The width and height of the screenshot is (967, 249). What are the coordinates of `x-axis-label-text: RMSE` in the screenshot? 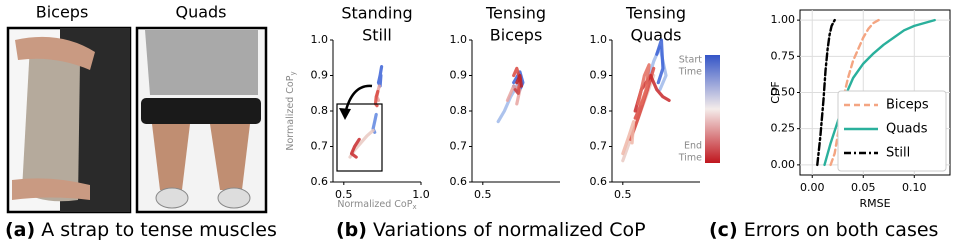 It's located at (874, 203).